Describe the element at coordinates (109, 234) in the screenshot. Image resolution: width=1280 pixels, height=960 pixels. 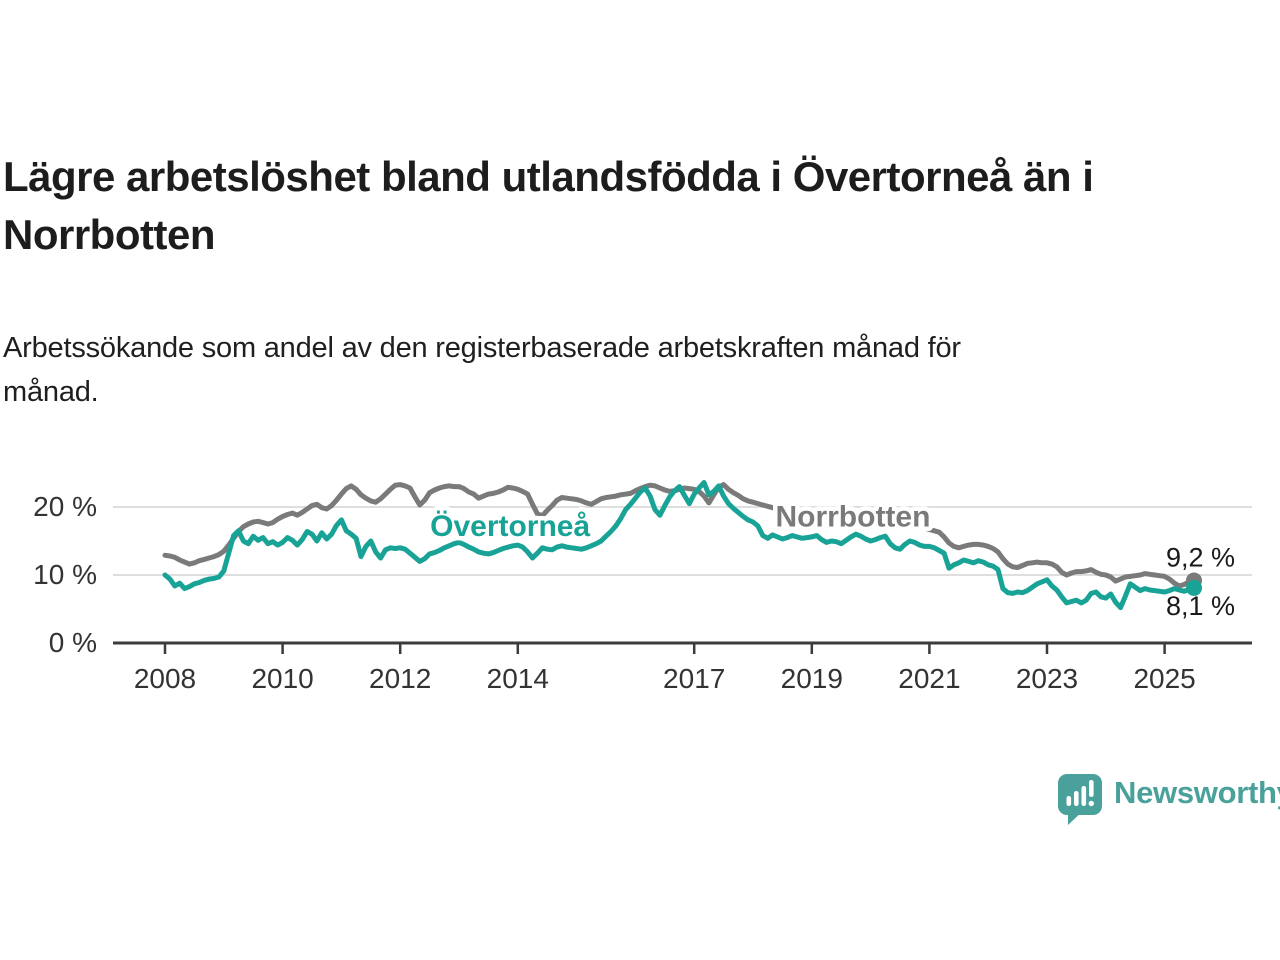
I see `page-title-line-2: Norrbotten` at that location.